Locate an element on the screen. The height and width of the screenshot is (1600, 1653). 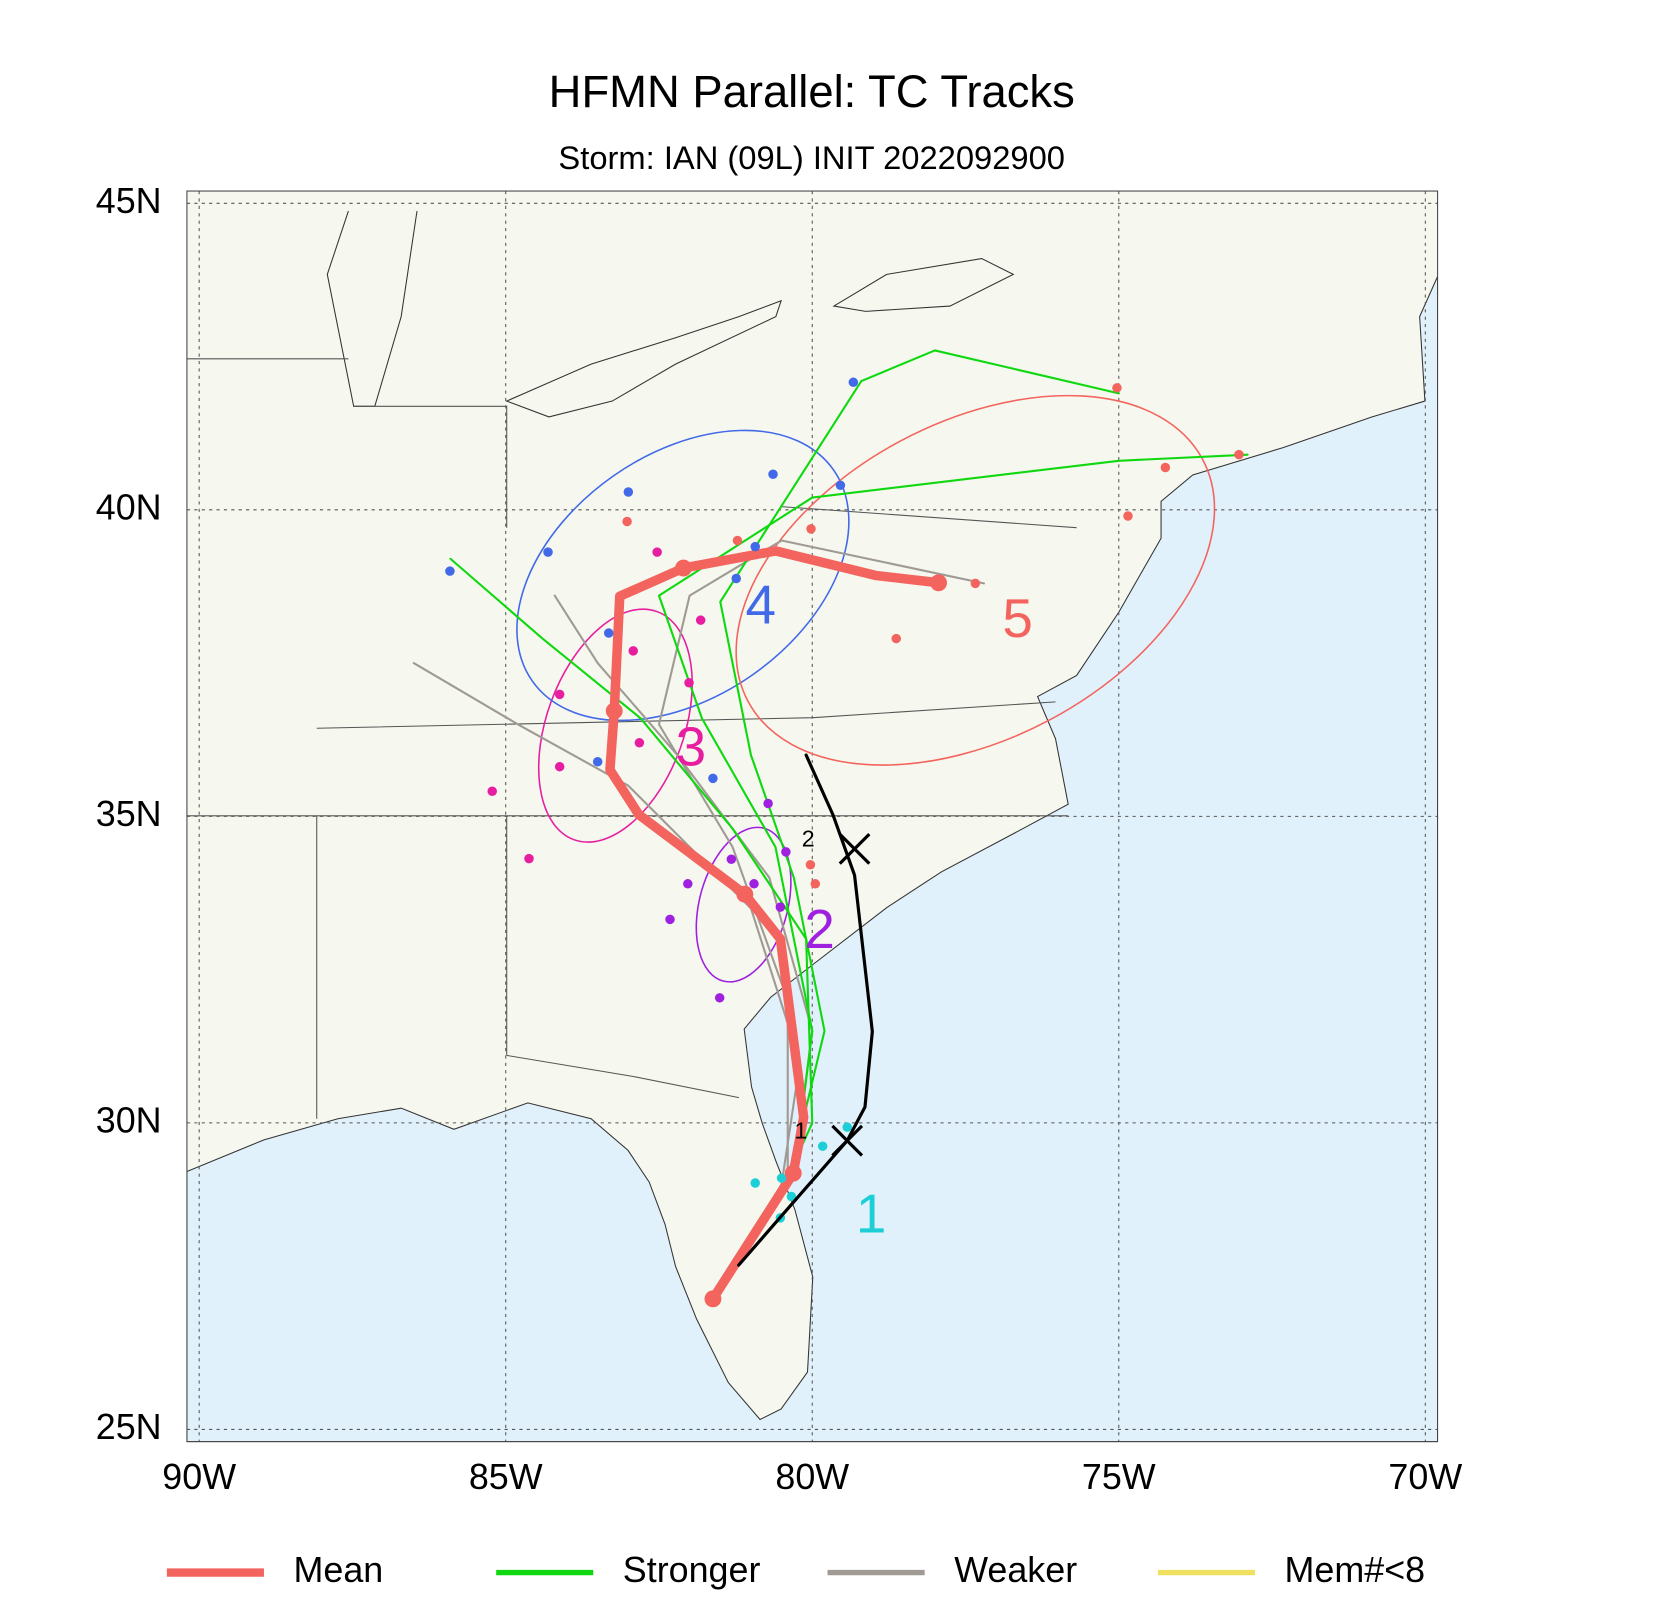
y-tick-label: 40N is located at coordinates (129, 507).